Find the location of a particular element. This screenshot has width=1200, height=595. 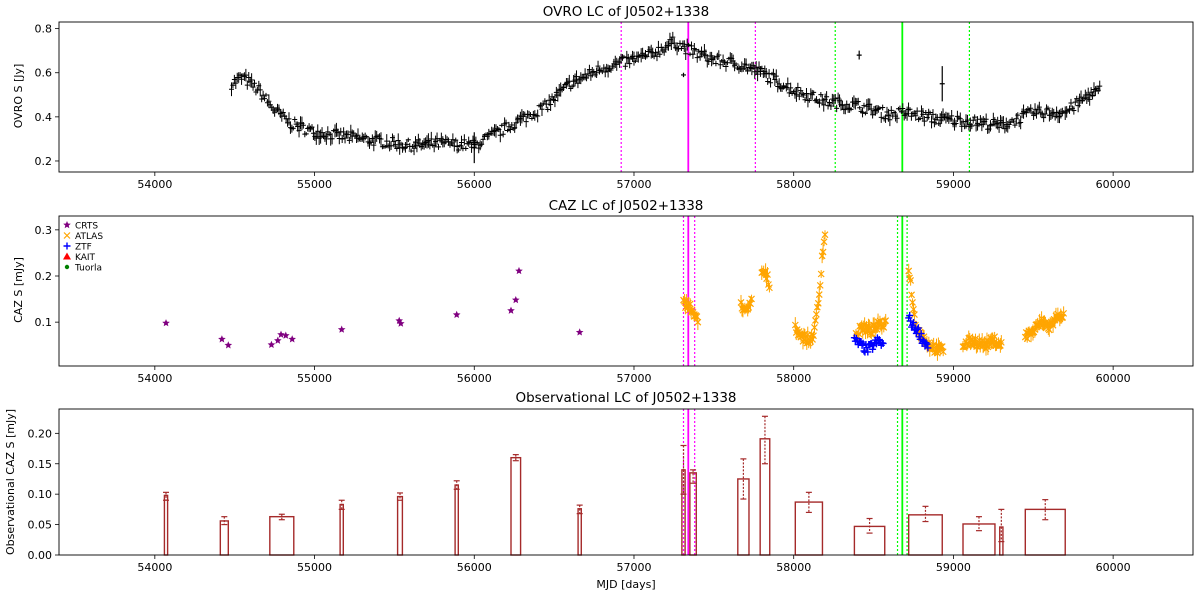

legend-label: CRTS is located at coordinates (86, 227).